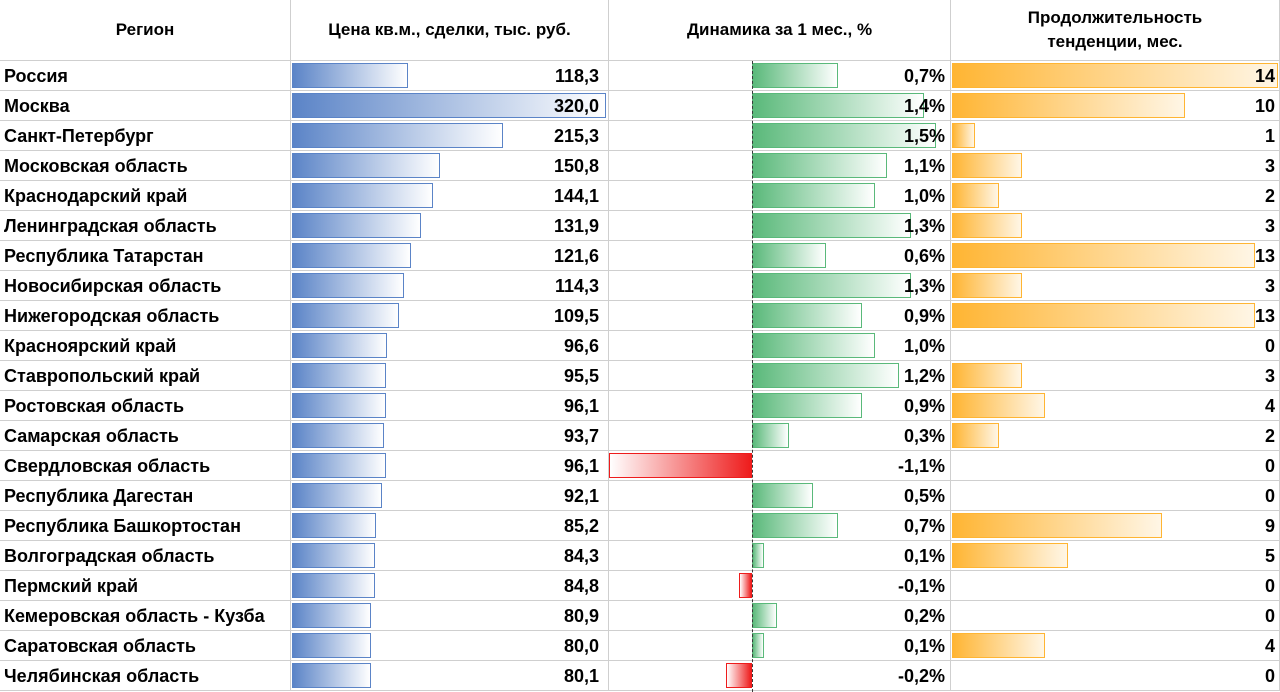 Image resolution: width=1280 pixels, height=692 pixels. I want to click on table-row: Московская область 150,8 1,1% 3, so click(640, 166).